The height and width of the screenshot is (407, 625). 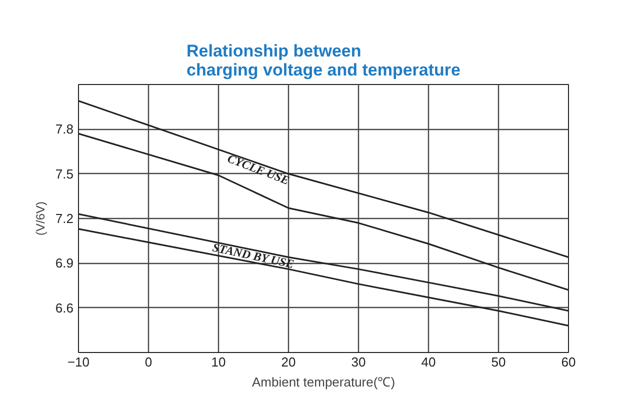 I want to click on y-tick-label: 7.8, so click(x=64, y=129).